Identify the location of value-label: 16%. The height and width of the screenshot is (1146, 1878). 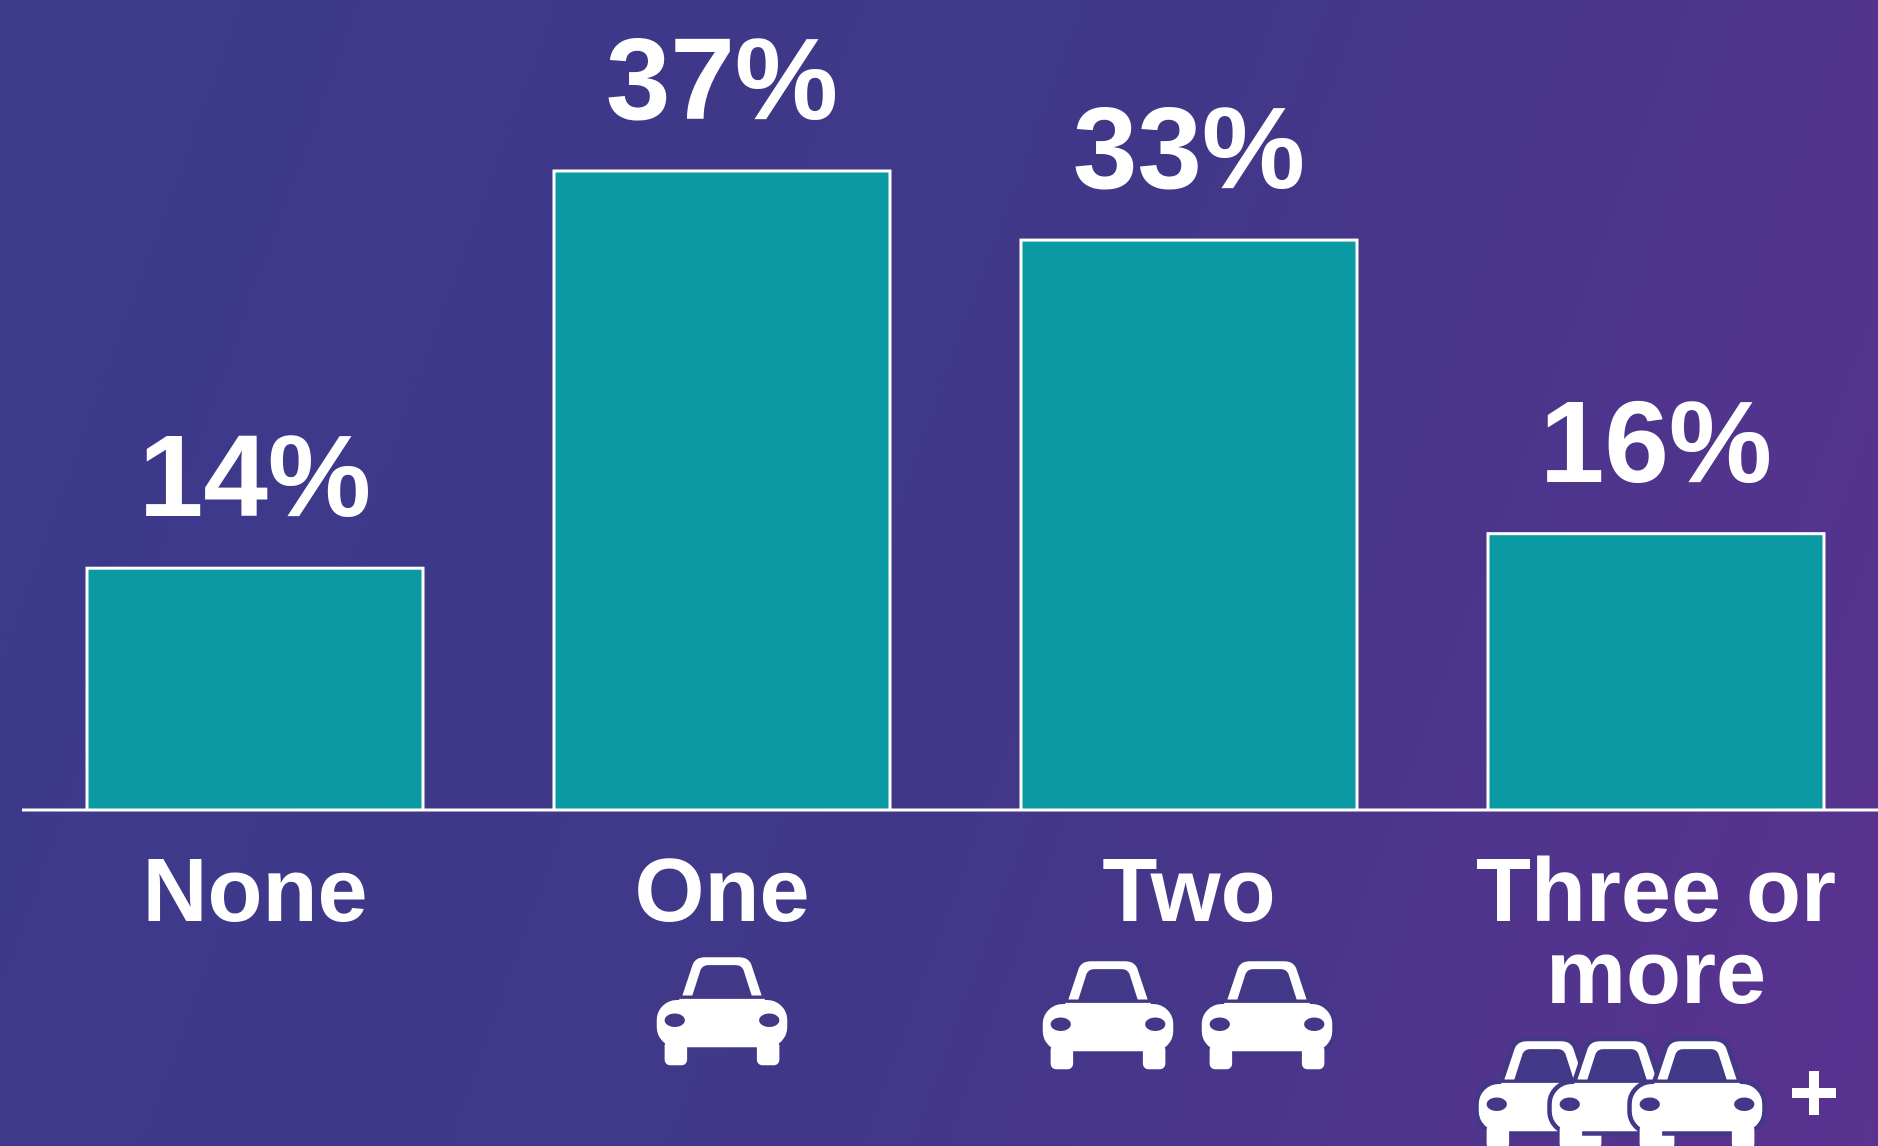
(1656, 441).